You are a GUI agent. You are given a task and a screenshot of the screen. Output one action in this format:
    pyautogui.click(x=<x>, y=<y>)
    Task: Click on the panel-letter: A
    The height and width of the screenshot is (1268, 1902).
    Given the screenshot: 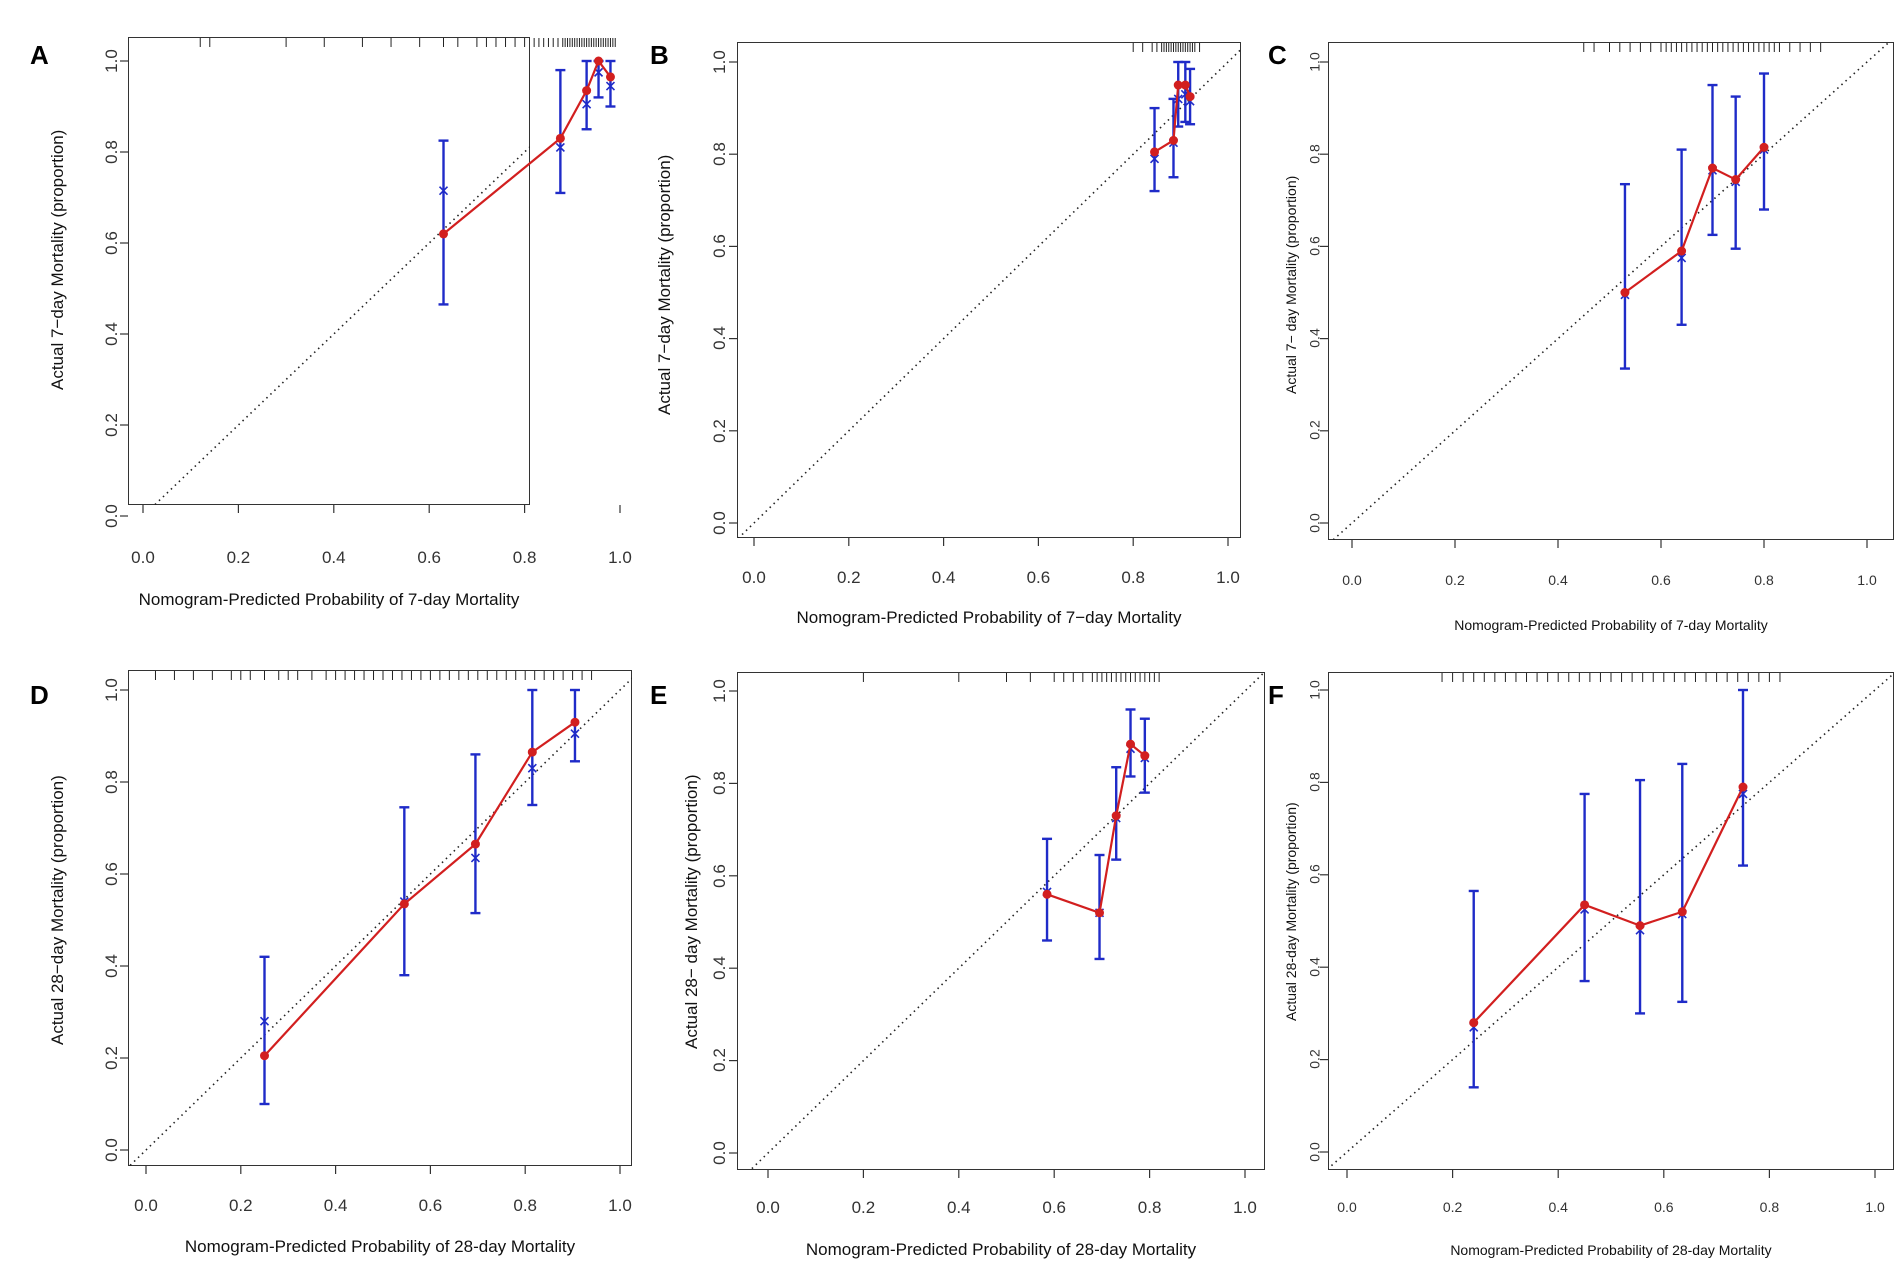 What is the action you would take?
    pyautogui.click(x=39, y=55)
    